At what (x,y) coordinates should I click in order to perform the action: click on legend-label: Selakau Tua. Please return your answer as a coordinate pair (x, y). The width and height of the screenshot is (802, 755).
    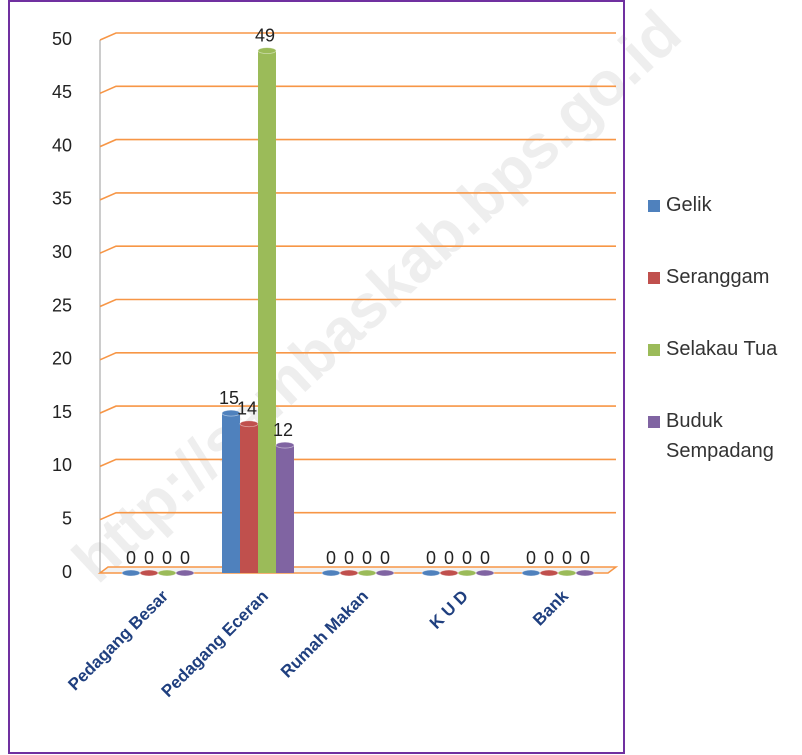
    Looking at the image, I should click on (722, 349).